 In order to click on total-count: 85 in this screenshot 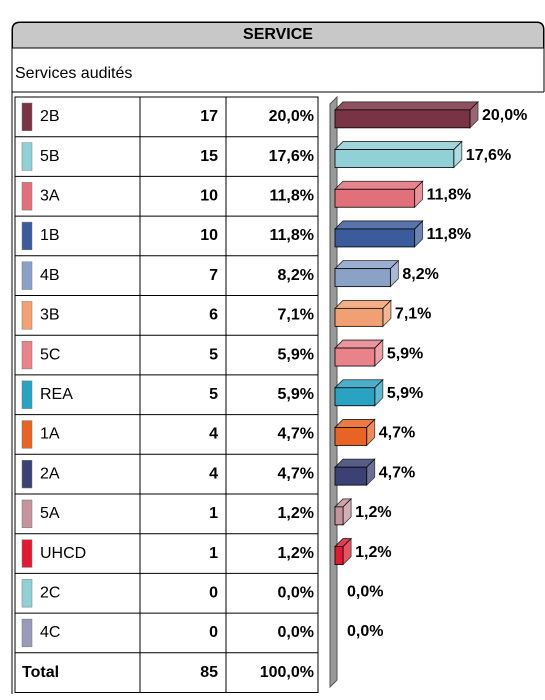, I will do `click(209, 672)`.